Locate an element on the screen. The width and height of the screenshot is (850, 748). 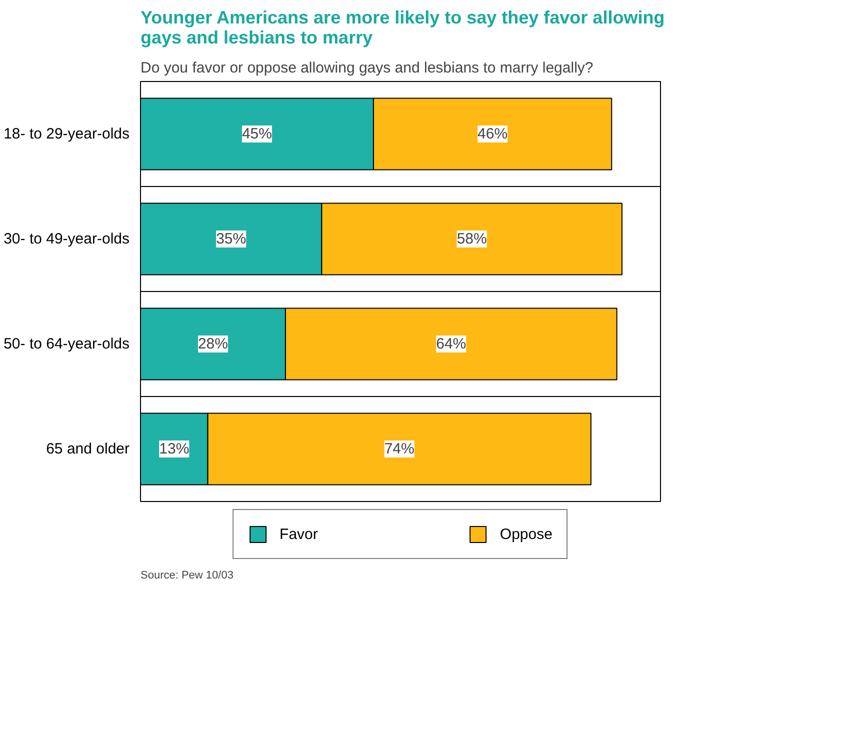
data-label: 13% is located at coordinates (174, 449).